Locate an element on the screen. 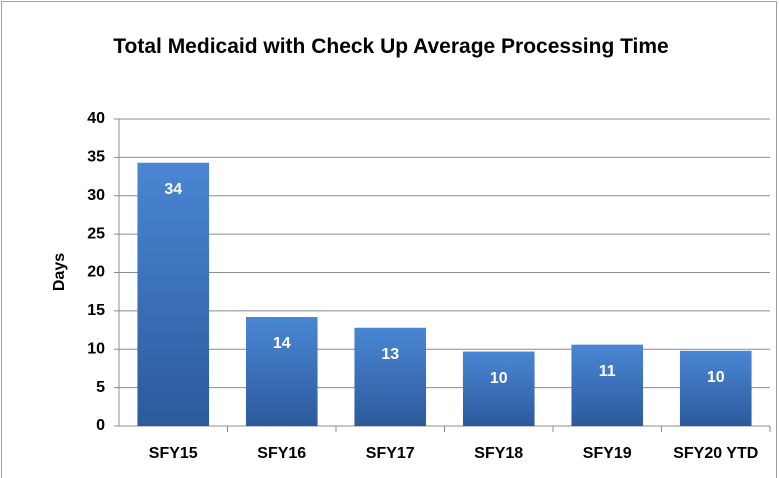  y-tick-label: 25 is located at coordinates (96, 233).